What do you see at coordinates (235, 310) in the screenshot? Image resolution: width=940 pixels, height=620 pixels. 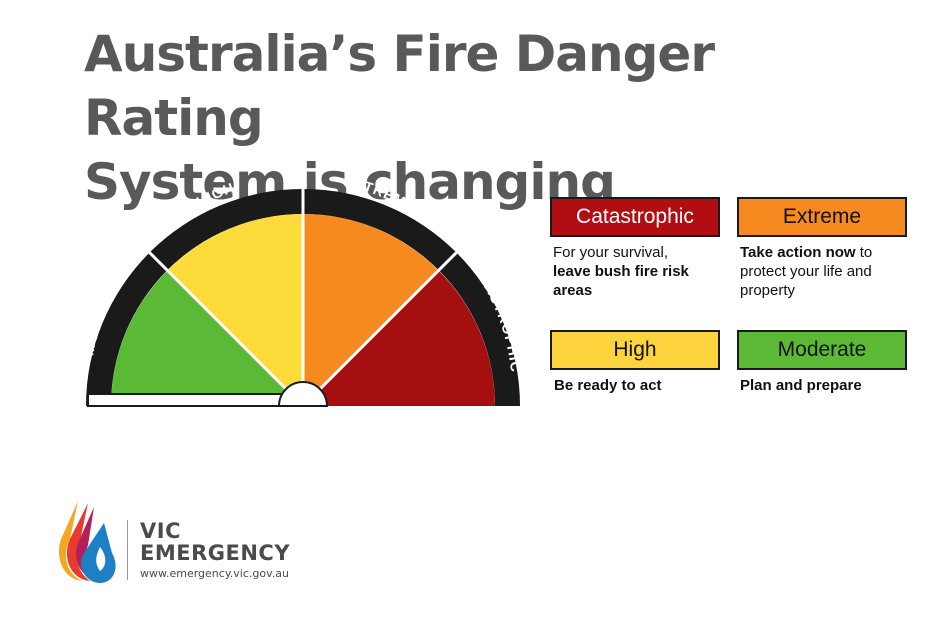 I see `gauge-segment-high` at bounding box center [235, 310].